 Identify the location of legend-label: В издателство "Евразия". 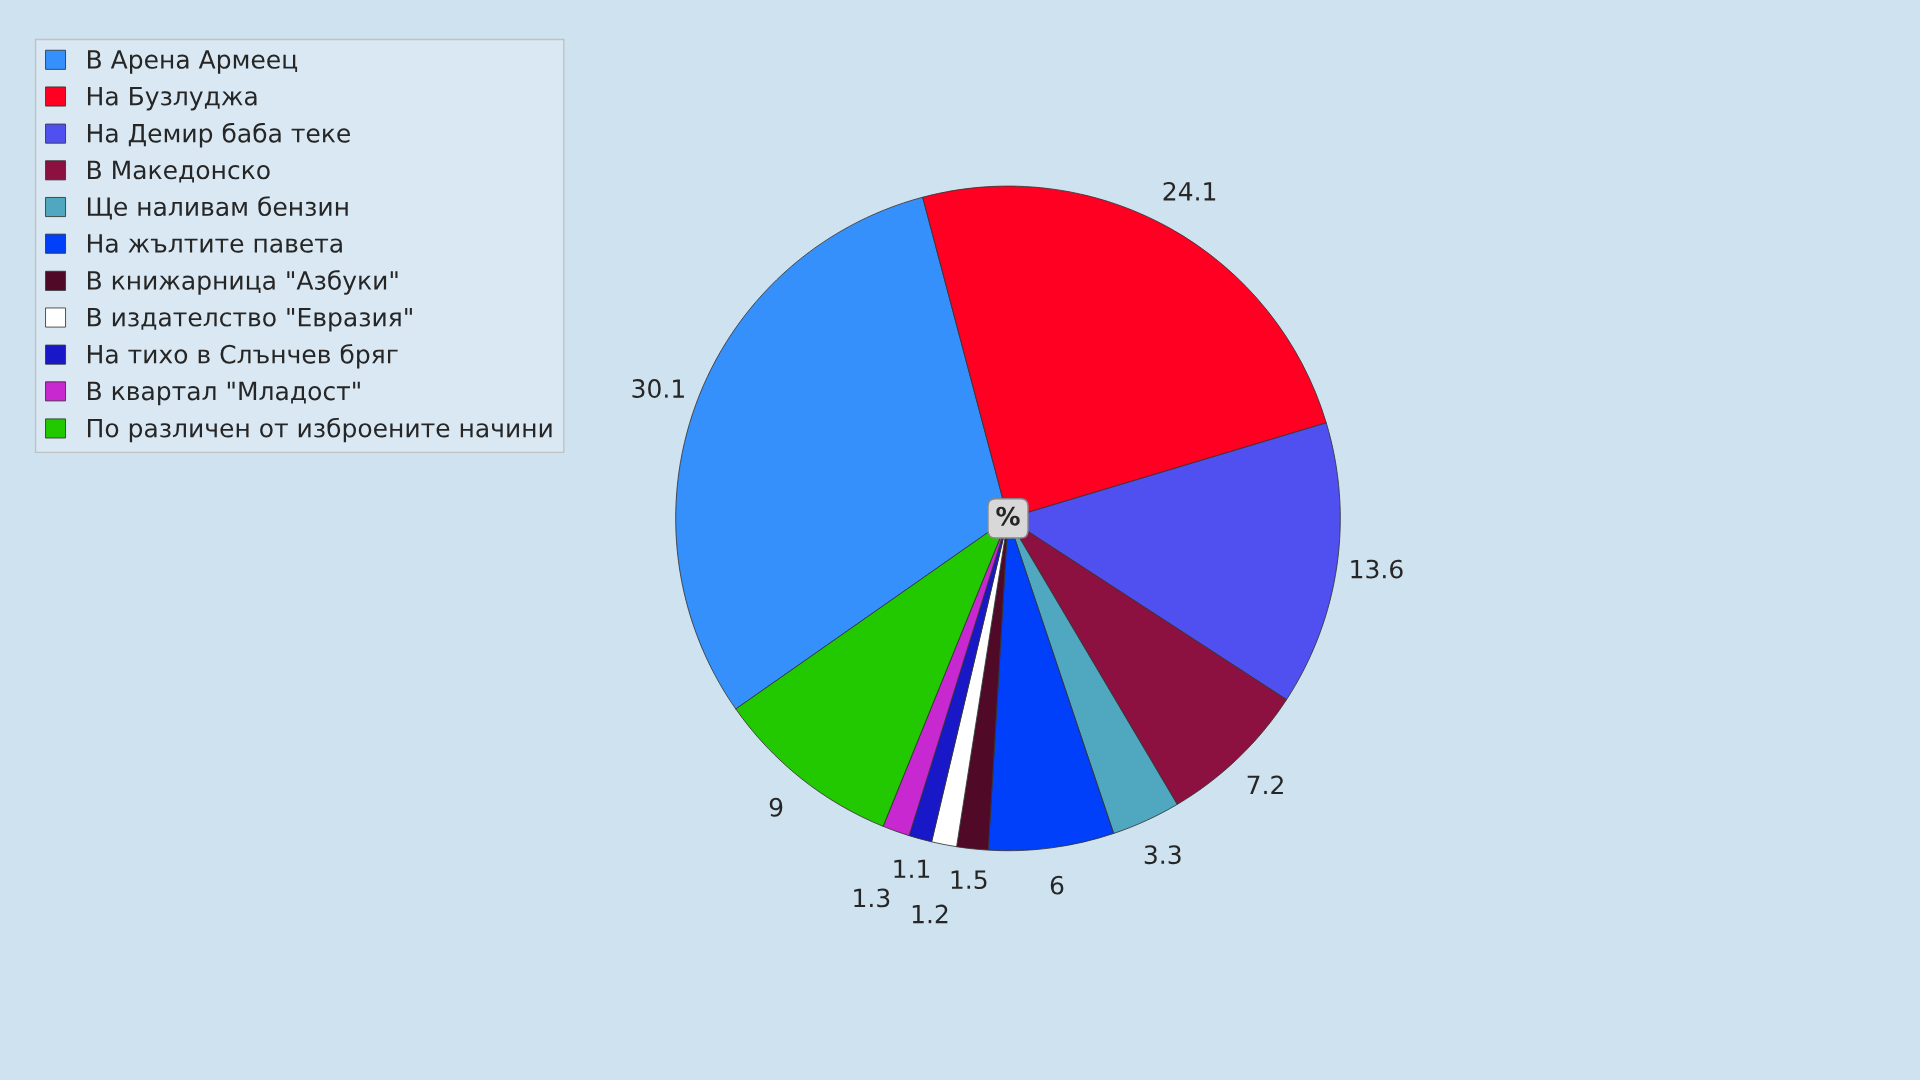
(249, 319).